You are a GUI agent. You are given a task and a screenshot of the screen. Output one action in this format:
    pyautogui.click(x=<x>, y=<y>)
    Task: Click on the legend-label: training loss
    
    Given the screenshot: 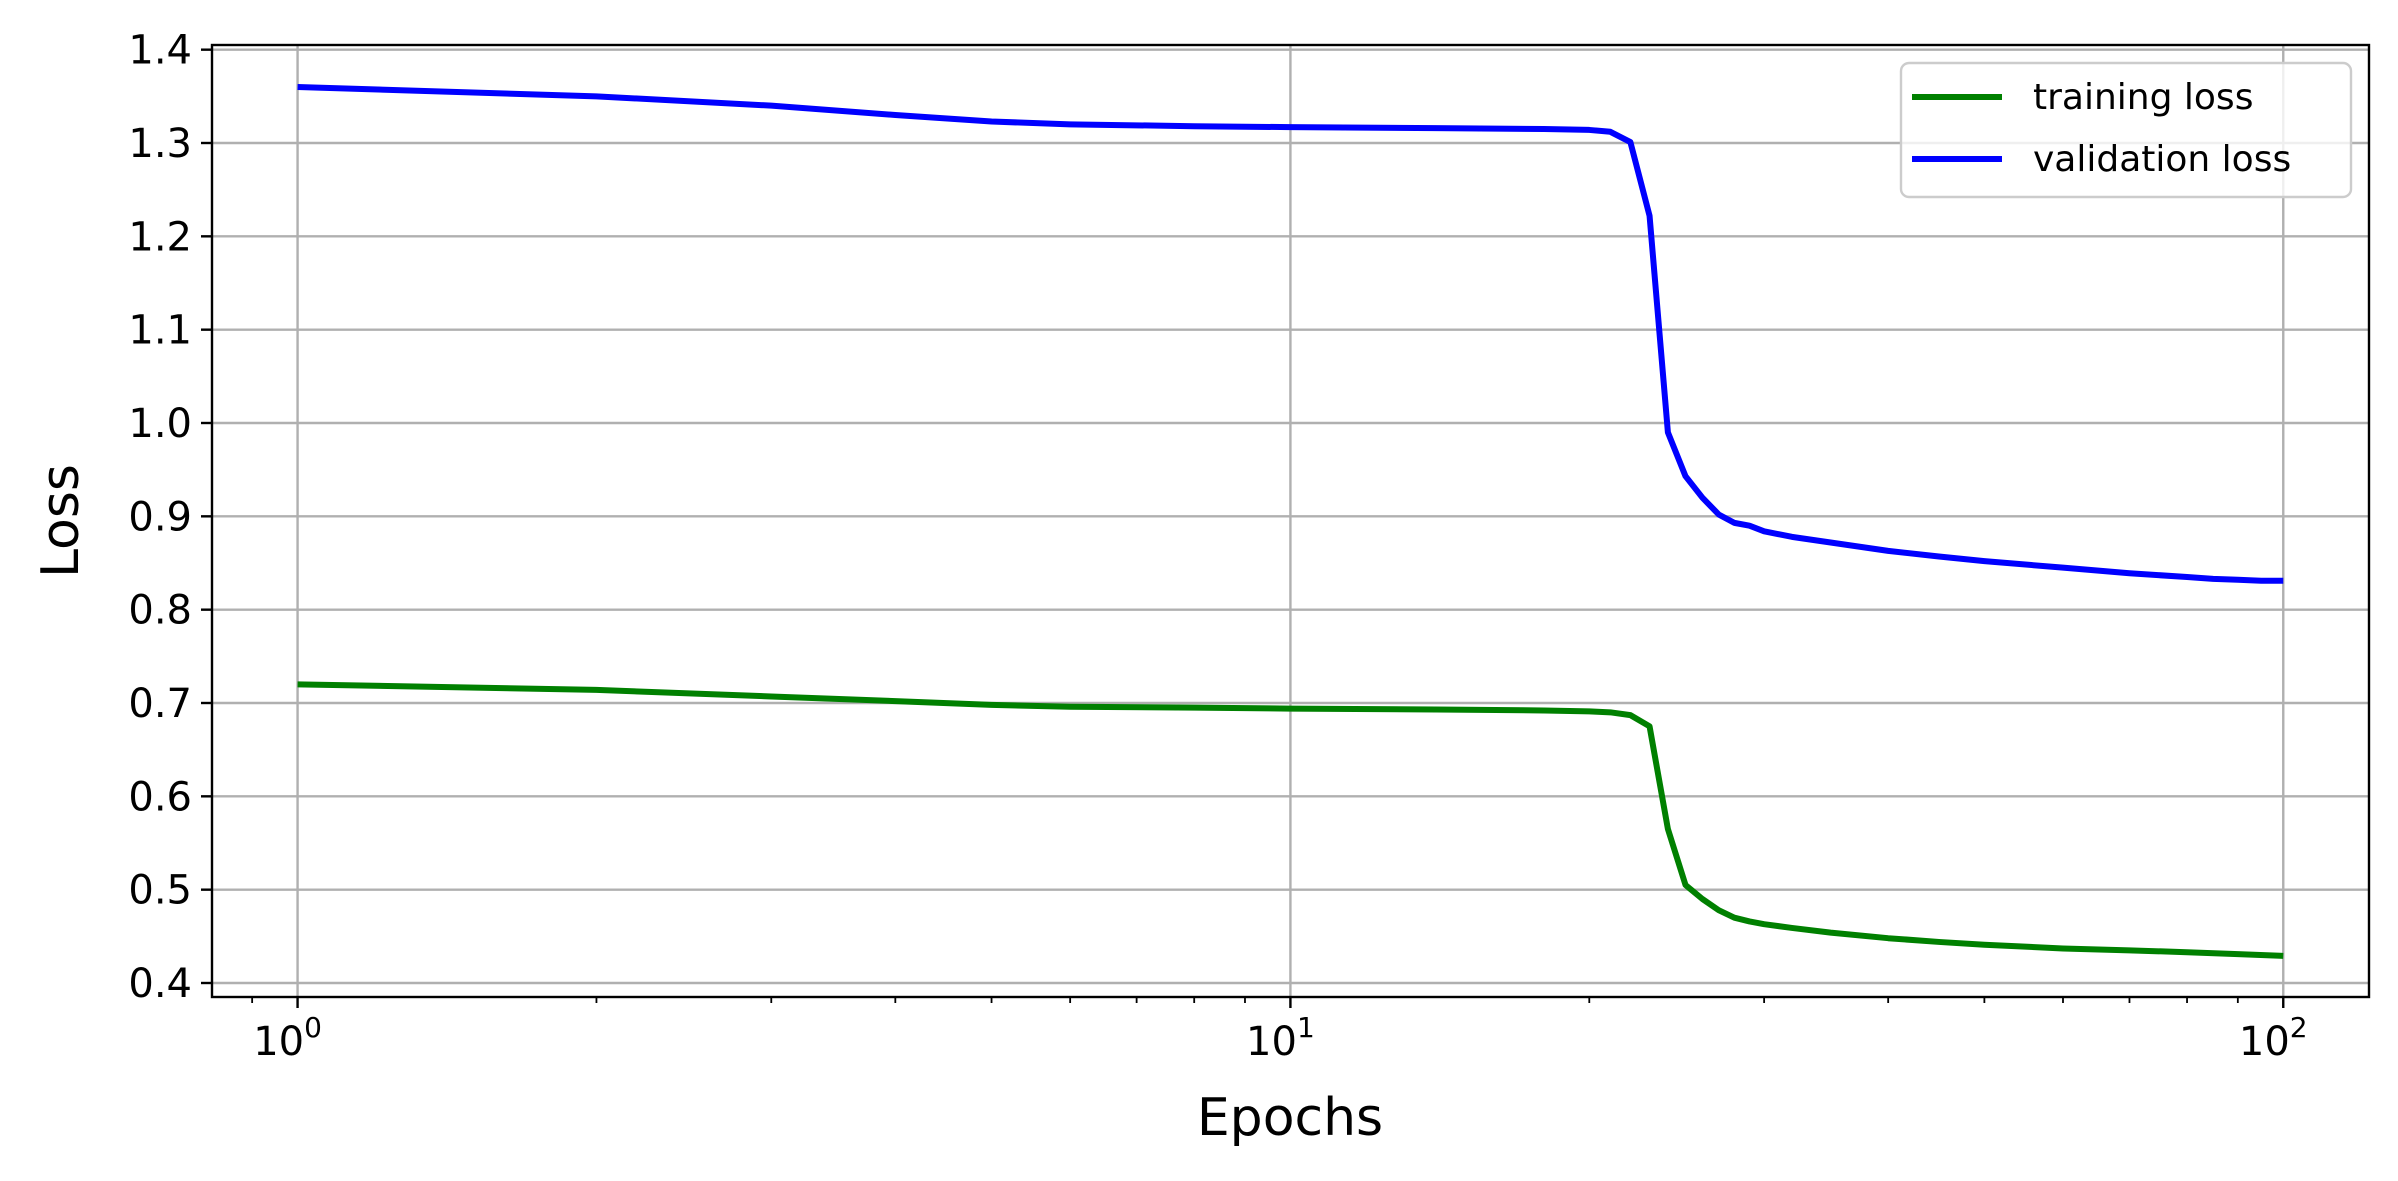 What is the action you would take?
    pyautogui.click(x=2143, y=97)
    